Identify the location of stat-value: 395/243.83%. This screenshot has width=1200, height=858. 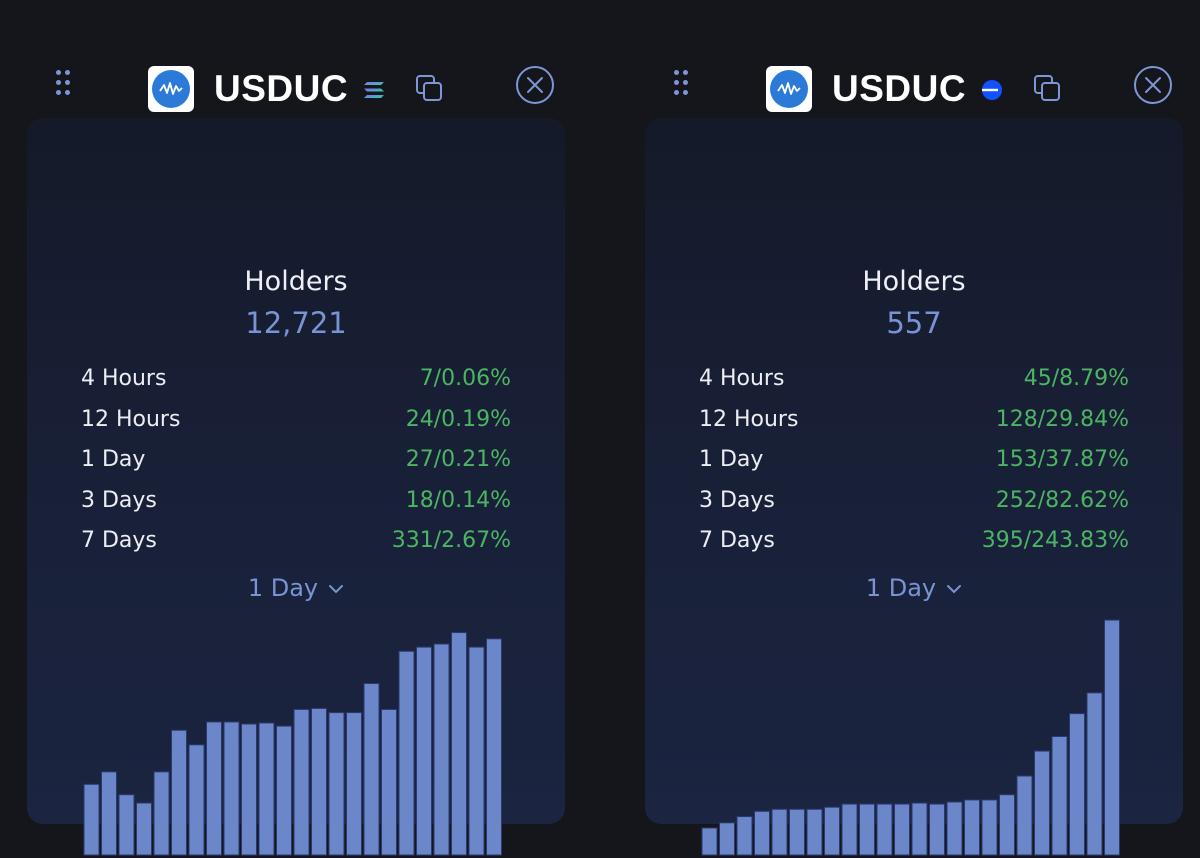
(1055, 540).